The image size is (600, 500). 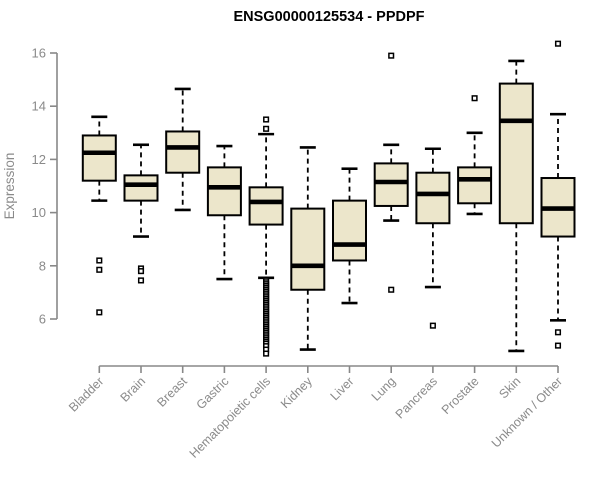 I want to click on x-category-label-brain: Brain, so click(x=133, y=389).